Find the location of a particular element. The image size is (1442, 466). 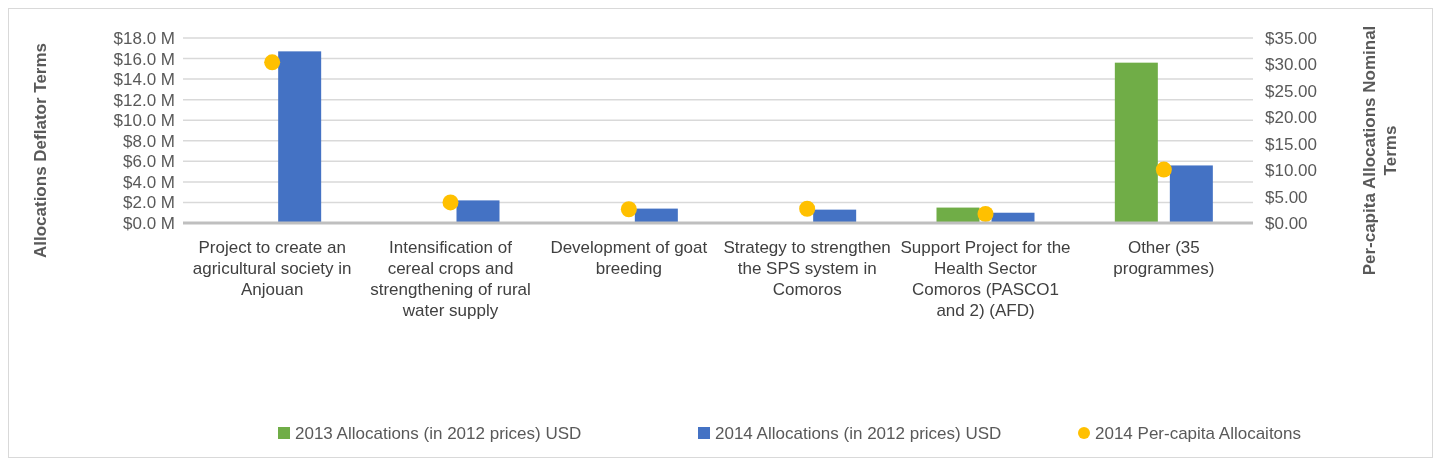

y2-tick-label: $25.00 is located at coordinates (1291, 91).